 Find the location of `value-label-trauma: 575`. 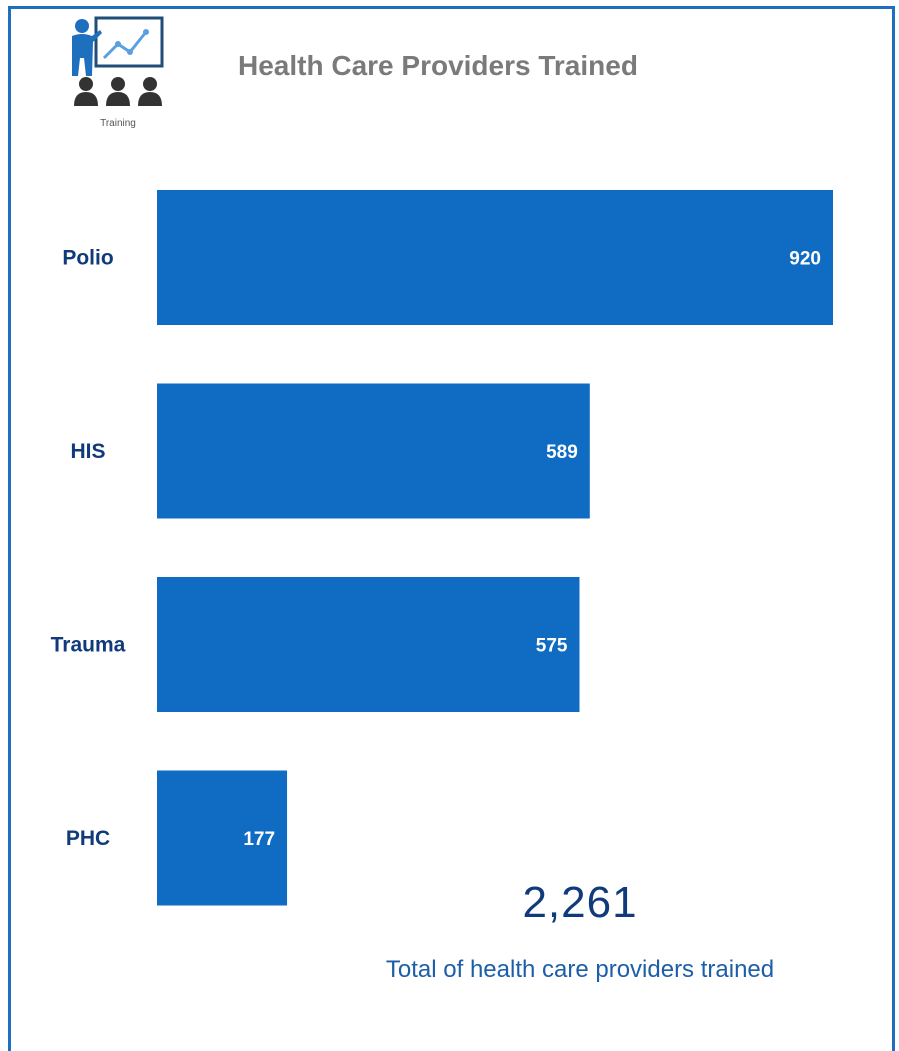

value-label-trauma: 575 is located at coordinates (552, 646).